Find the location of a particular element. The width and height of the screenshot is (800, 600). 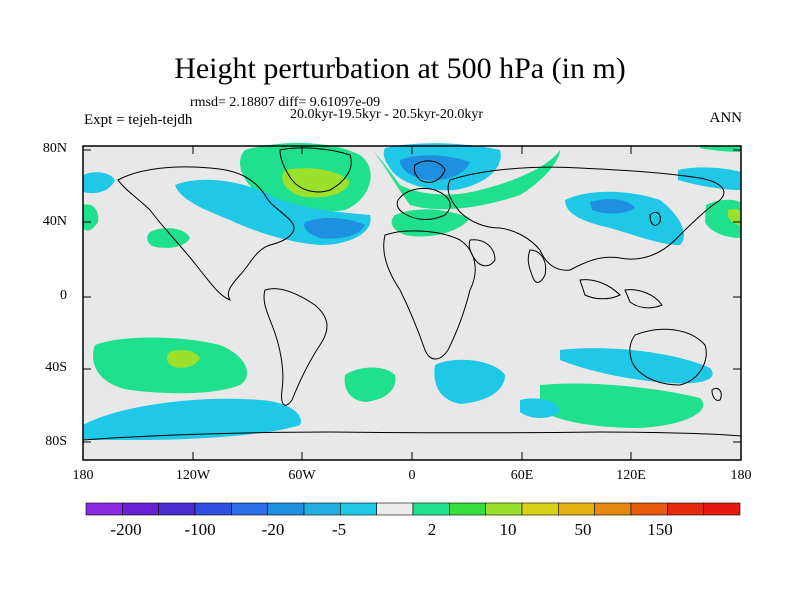

experiment-label: Expt = tejeh-tejdh is located at coordinates (138, 120).